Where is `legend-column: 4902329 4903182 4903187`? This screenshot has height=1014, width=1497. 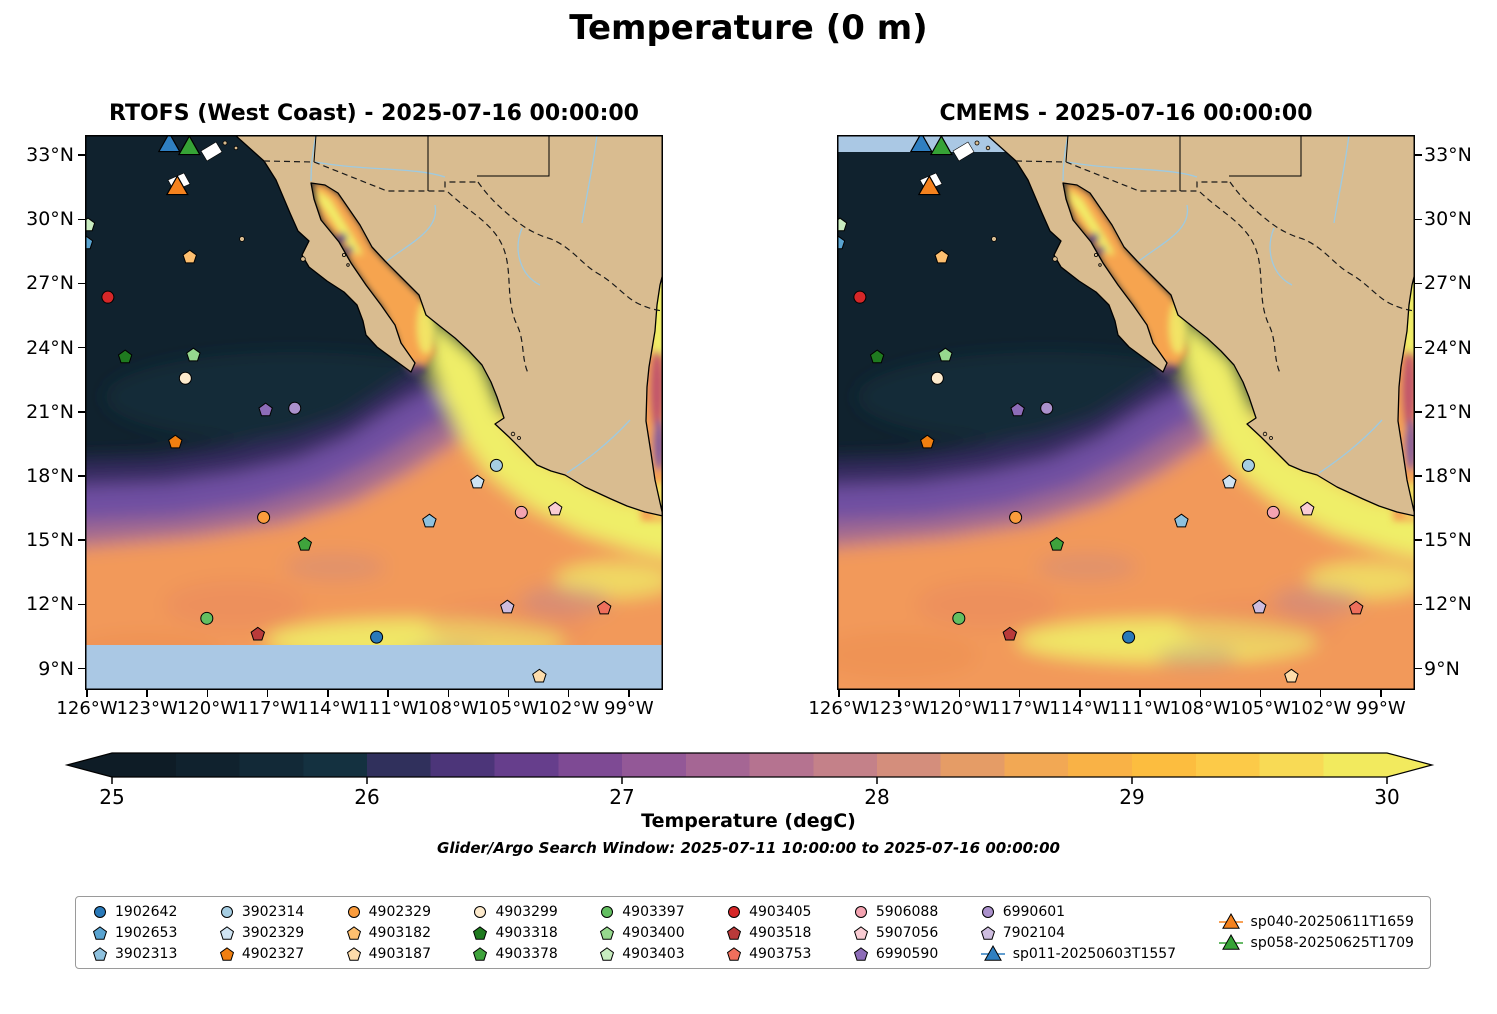
legend-column: 4902329 4903182 4903187 is located at coordinates (388, 933).